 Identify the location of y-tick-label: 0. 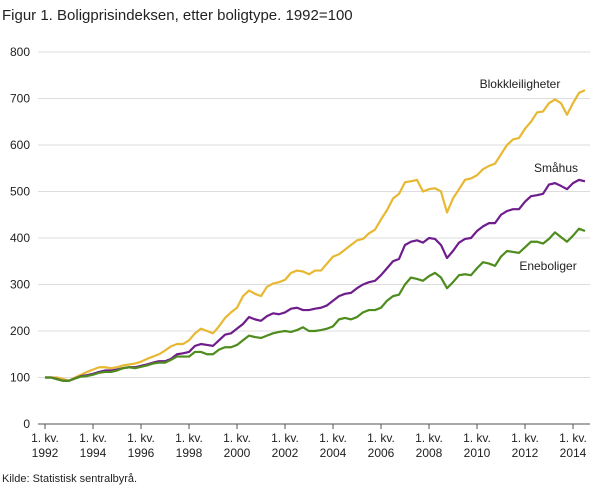
(26, 424).